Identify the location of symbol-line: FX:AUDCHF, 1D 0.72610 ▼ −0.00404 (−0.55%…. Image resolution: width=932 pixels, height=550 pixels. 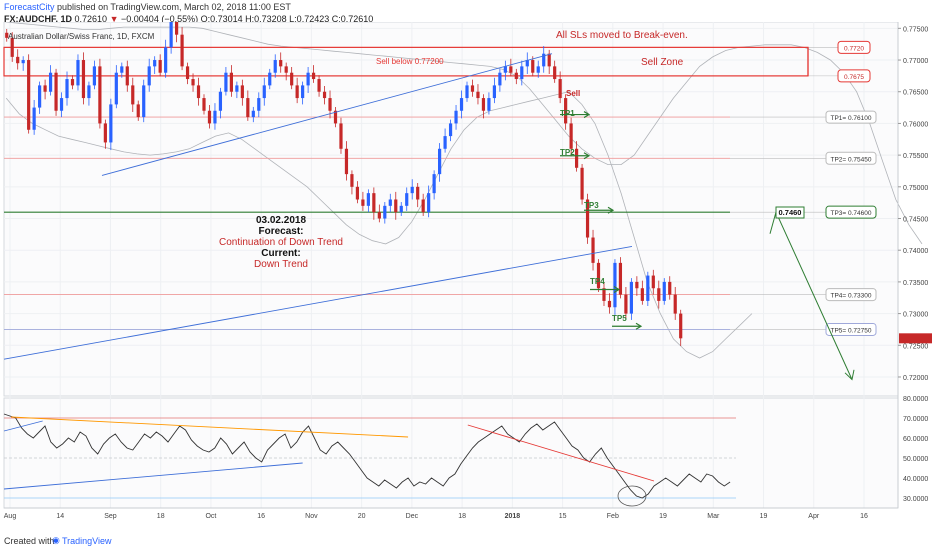
(188, 19).